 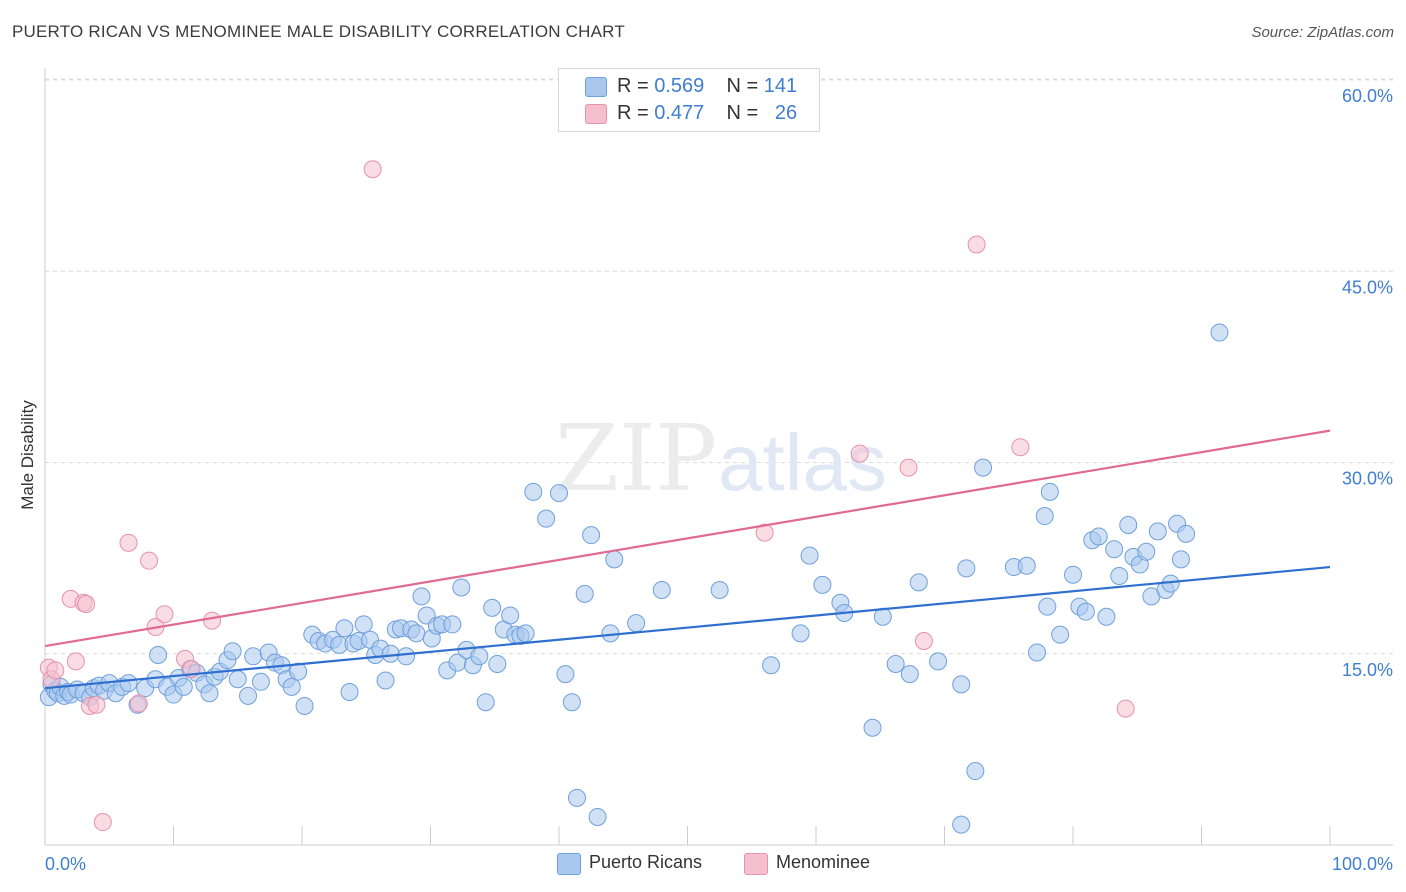 I want to click on x-tick-label-max: 100.0%, so click(x=1362, y=864).